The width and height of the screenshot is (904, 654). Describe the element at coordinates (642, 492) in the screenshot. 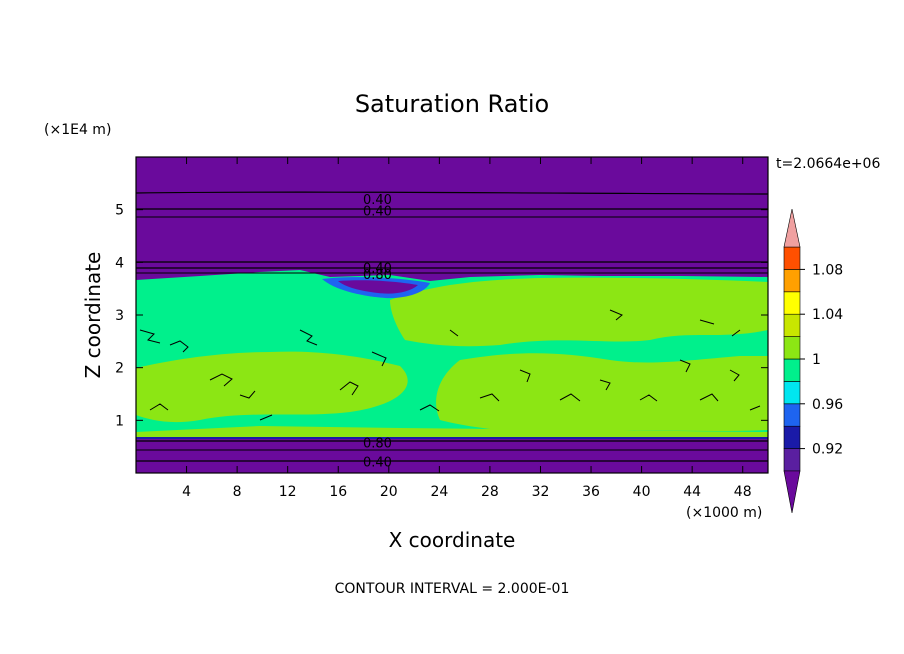

I see `x-tick-label: 40` at that location.